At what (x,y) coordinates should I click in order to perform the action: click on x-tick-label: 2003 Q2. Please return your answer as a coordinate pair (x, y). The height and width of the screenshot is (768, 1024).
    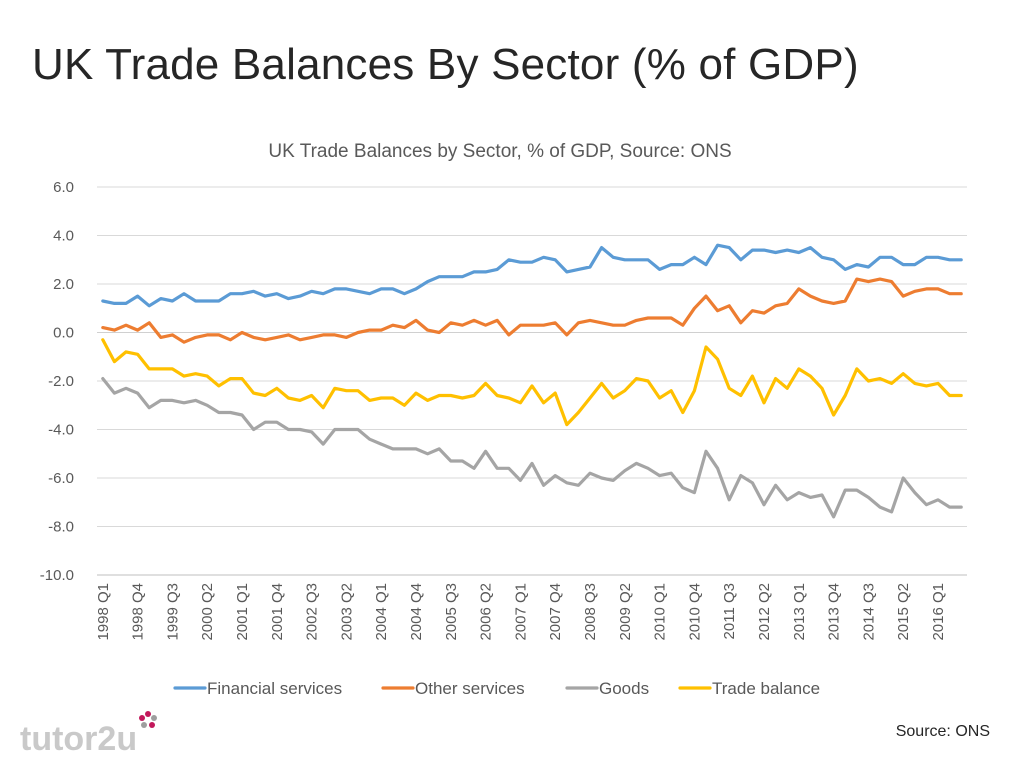
    Looking at the image, I should click on (346, 612).